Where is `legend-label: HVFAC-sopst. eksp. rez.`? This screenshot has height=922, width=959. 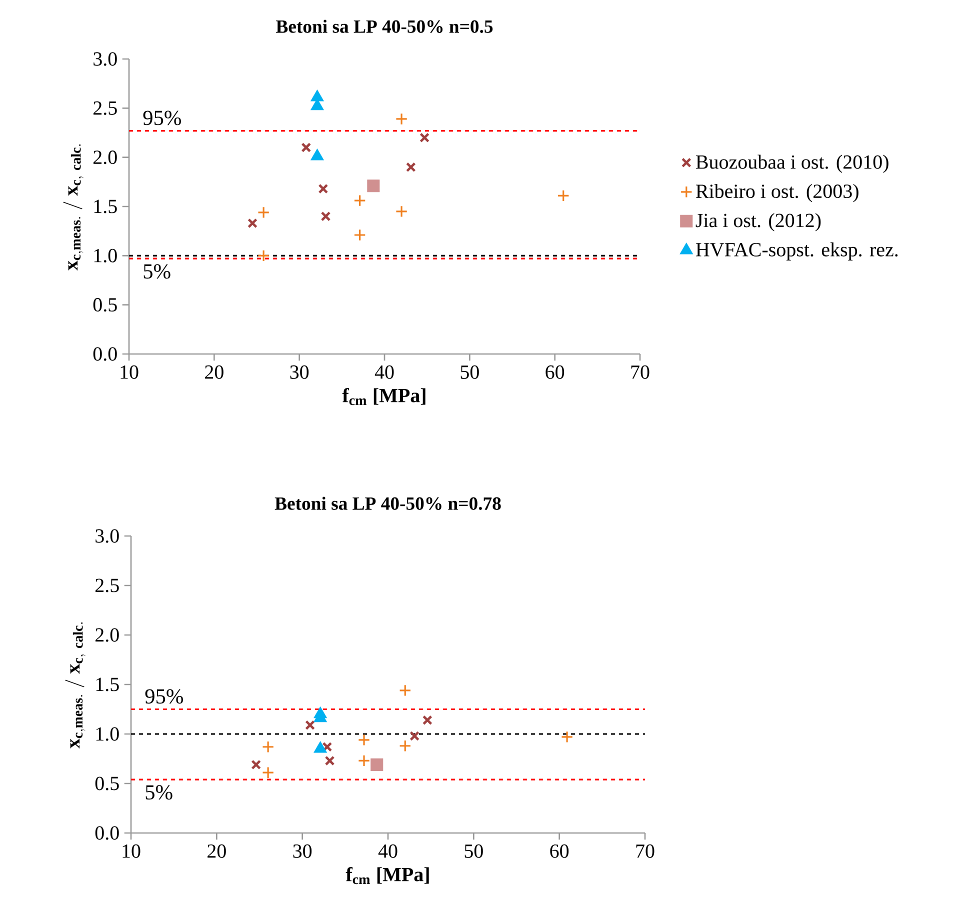
legend-label: HVFAC-sopst. eksp. rez. is located at coordinates (797, 251).